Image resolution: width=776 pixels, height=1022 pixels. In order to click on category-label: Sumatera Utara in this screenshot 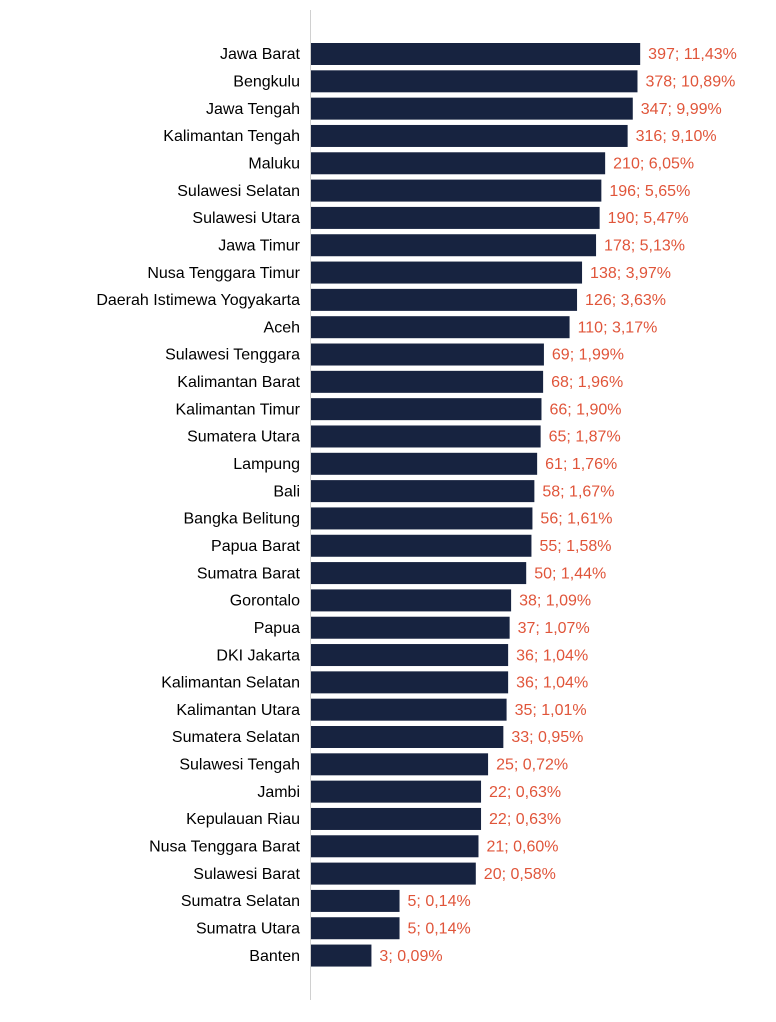, I will do `click(243, 437)`.